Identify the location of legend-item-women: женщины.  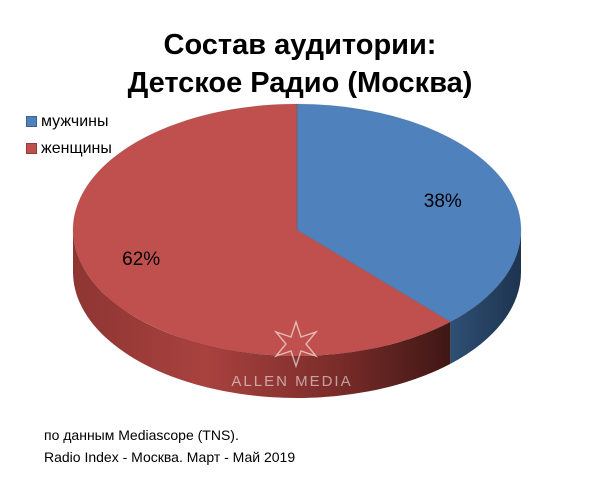
(69, 148).